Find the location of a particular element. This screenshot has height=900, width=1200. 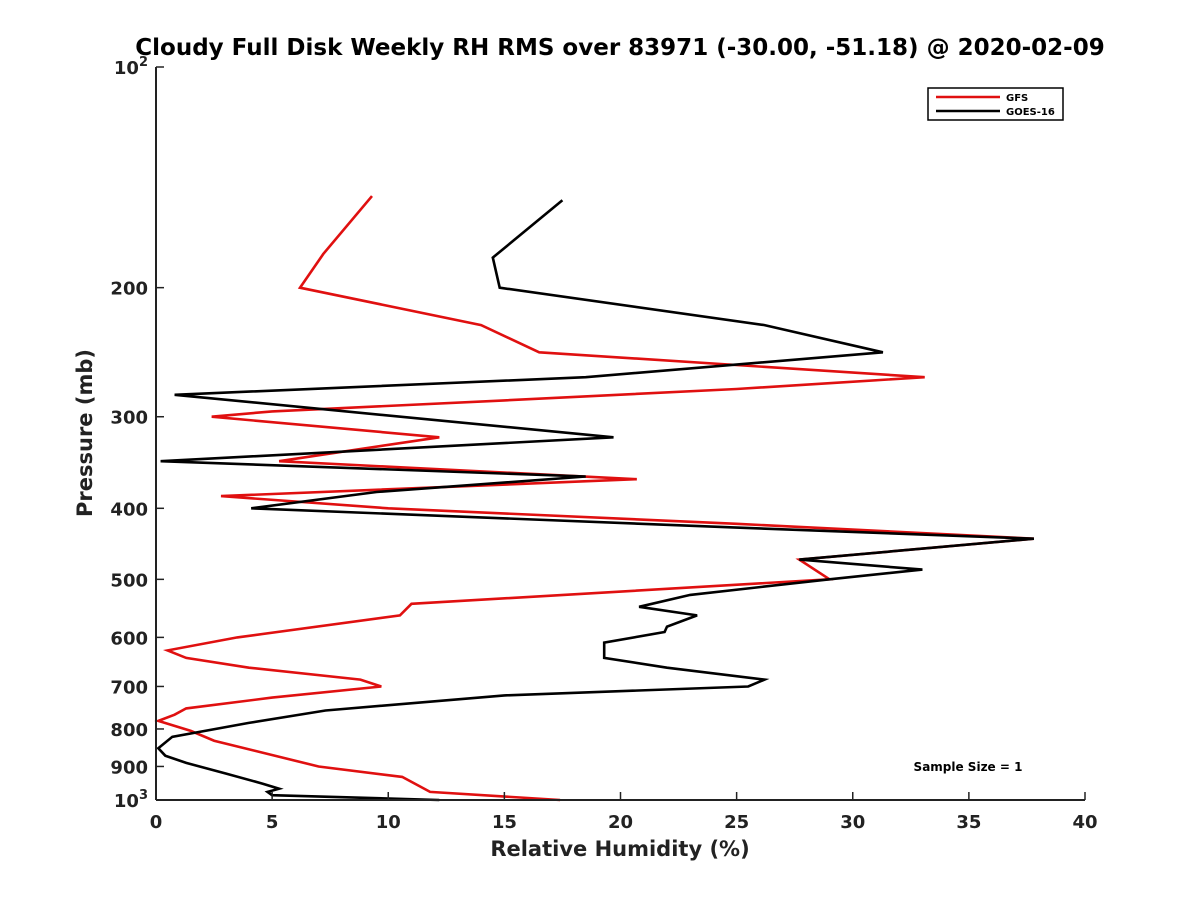

y-tick-label: 900 is located at coordinates (129, 767).